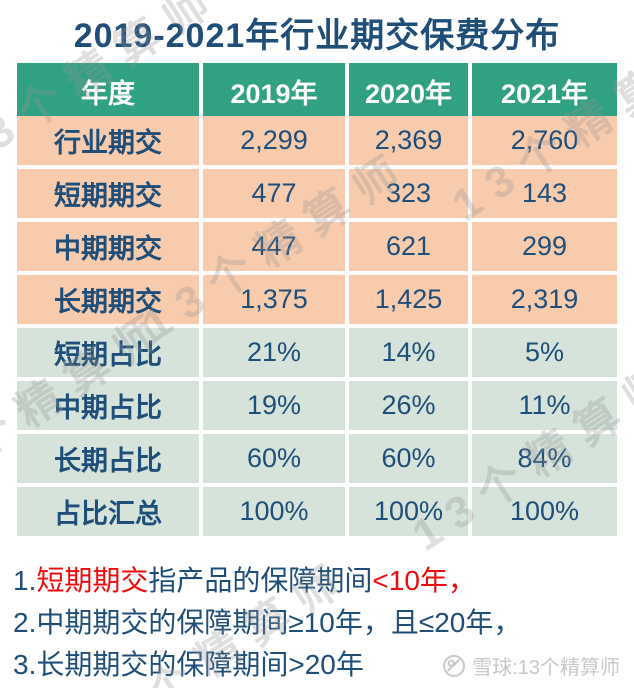  I want to click on row-label: 中期占比, so click(108, 405).